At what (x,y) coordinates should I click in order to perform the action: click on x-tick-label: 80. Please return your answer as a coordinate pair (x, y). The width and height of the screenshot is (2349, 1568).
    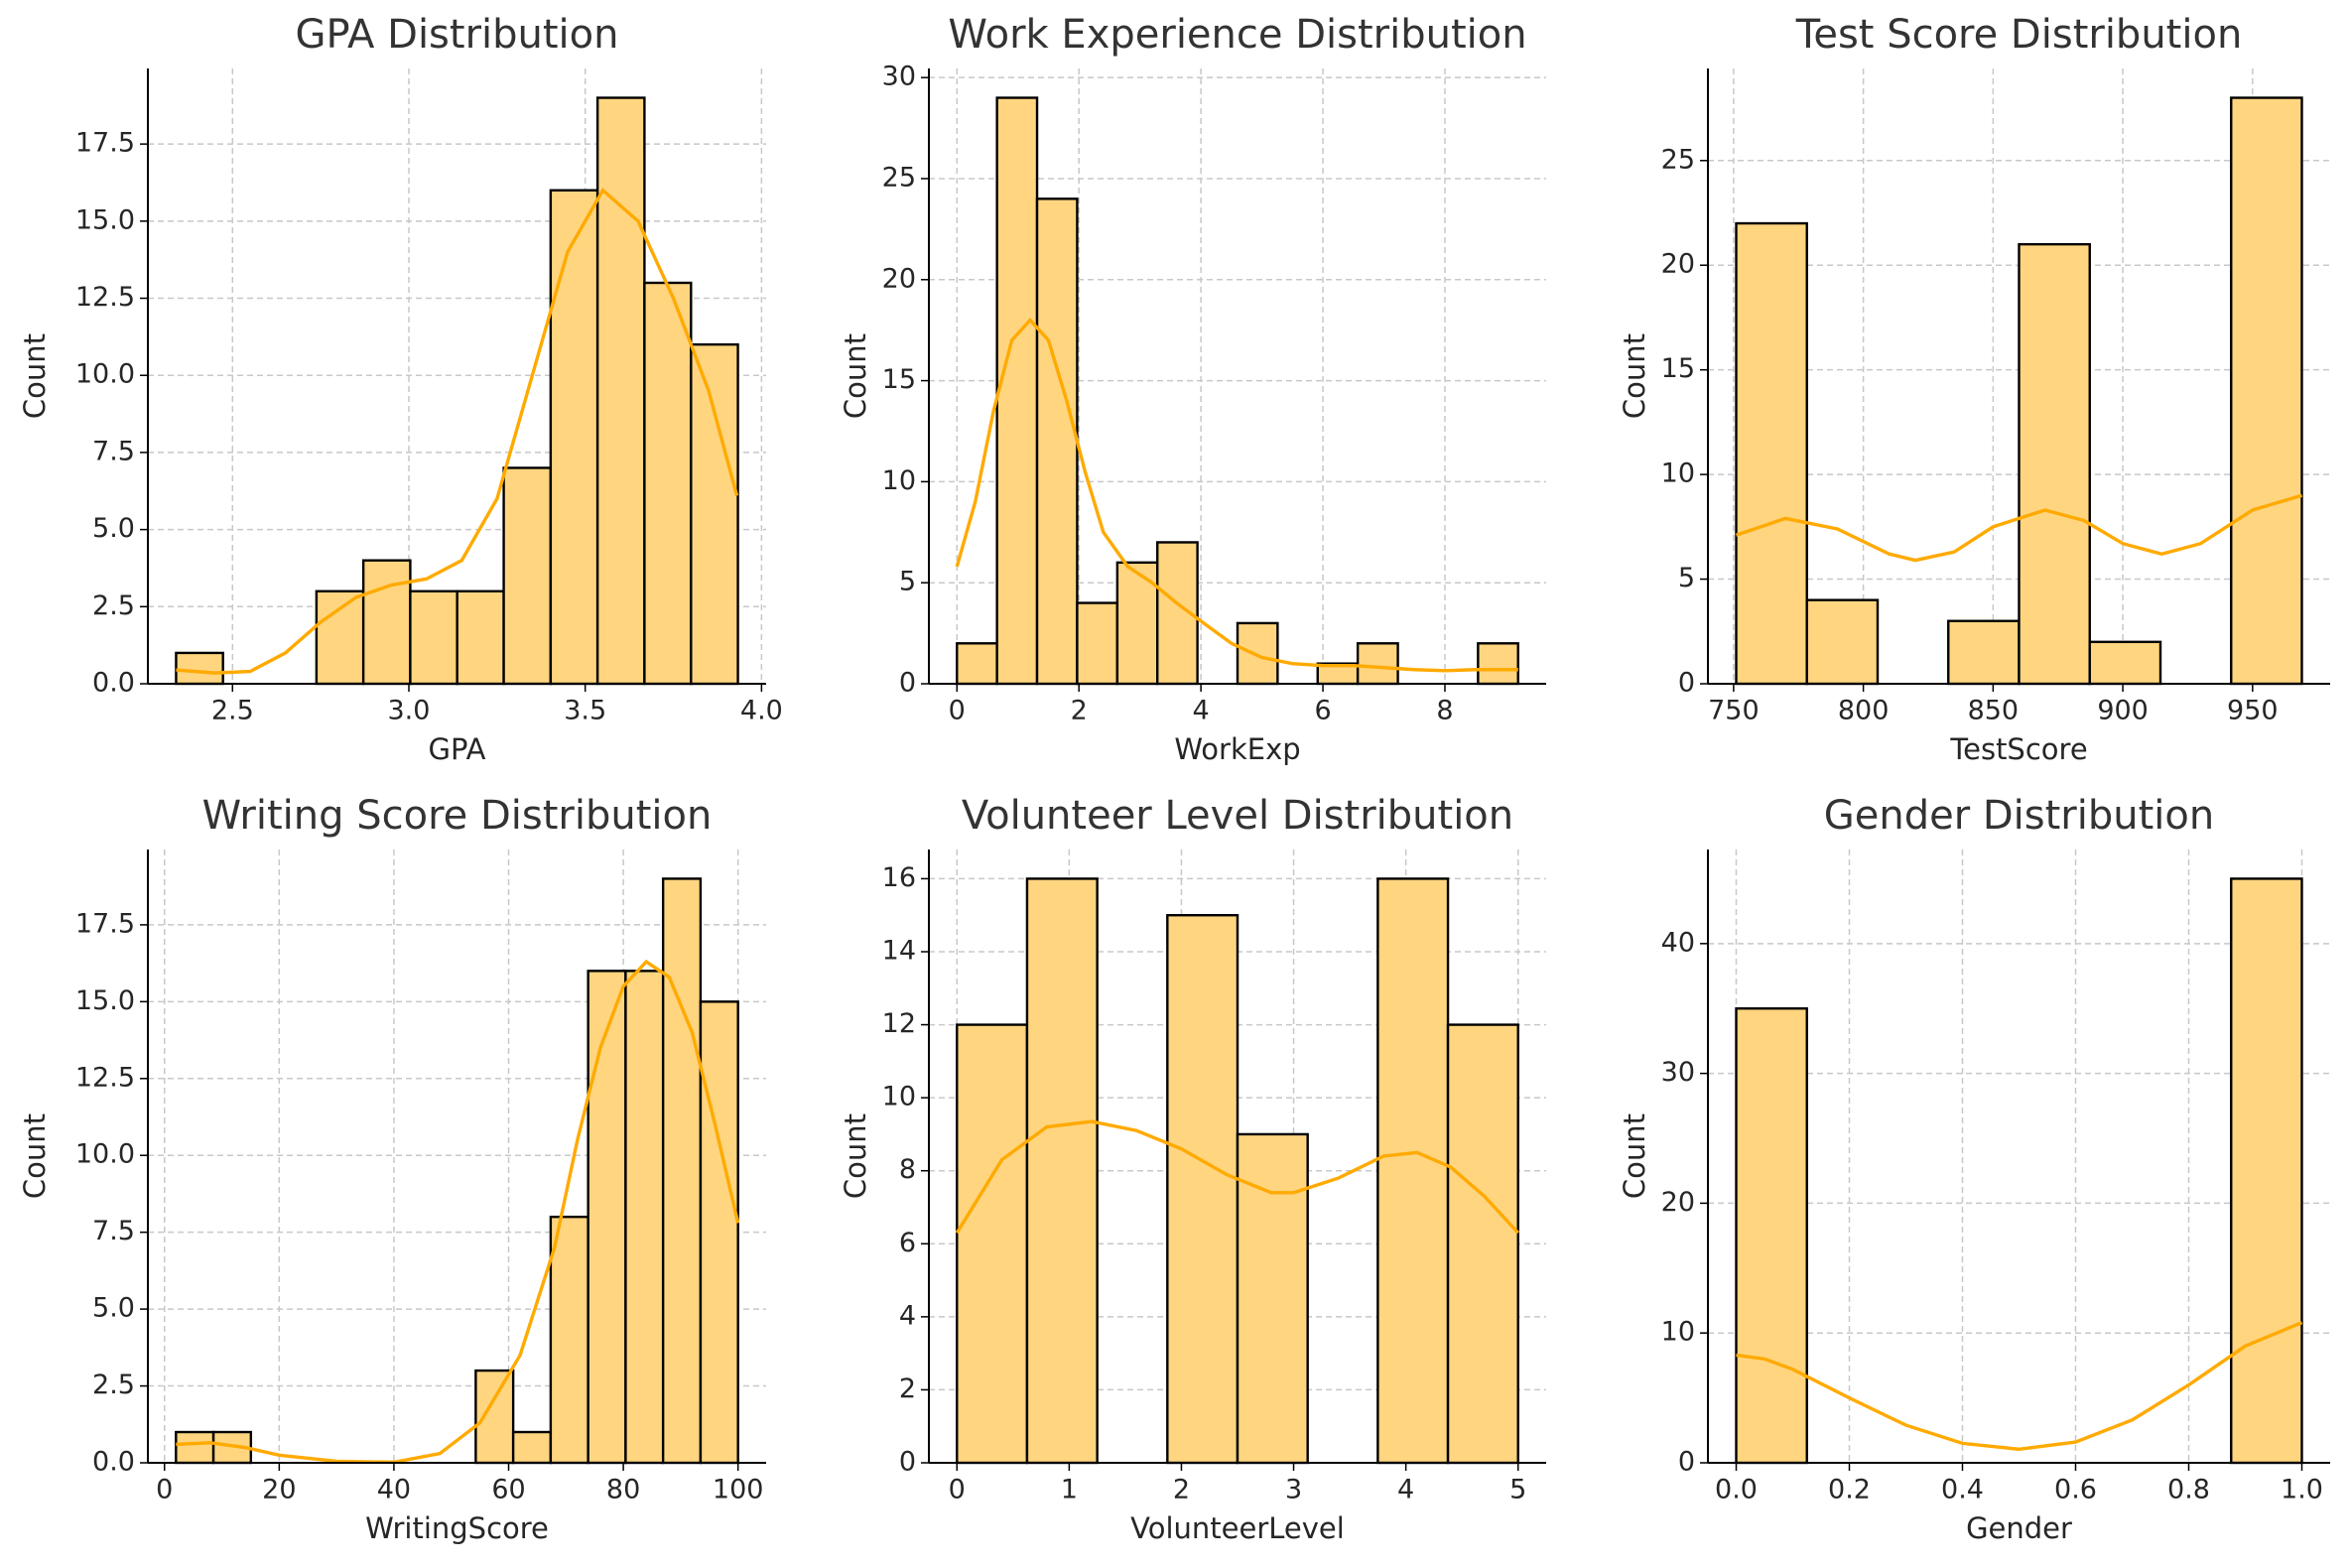
    Looking at the image, I should click on (623, 1490).